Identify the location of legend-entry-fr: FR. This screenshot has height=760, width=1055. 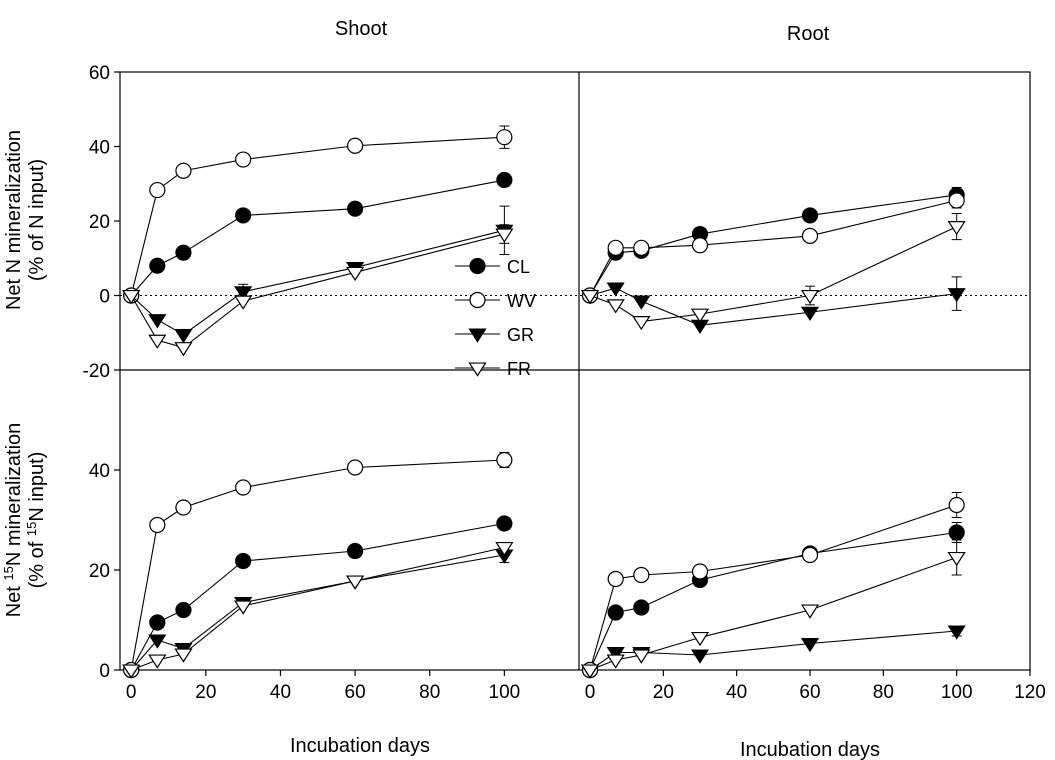
(493, 369).